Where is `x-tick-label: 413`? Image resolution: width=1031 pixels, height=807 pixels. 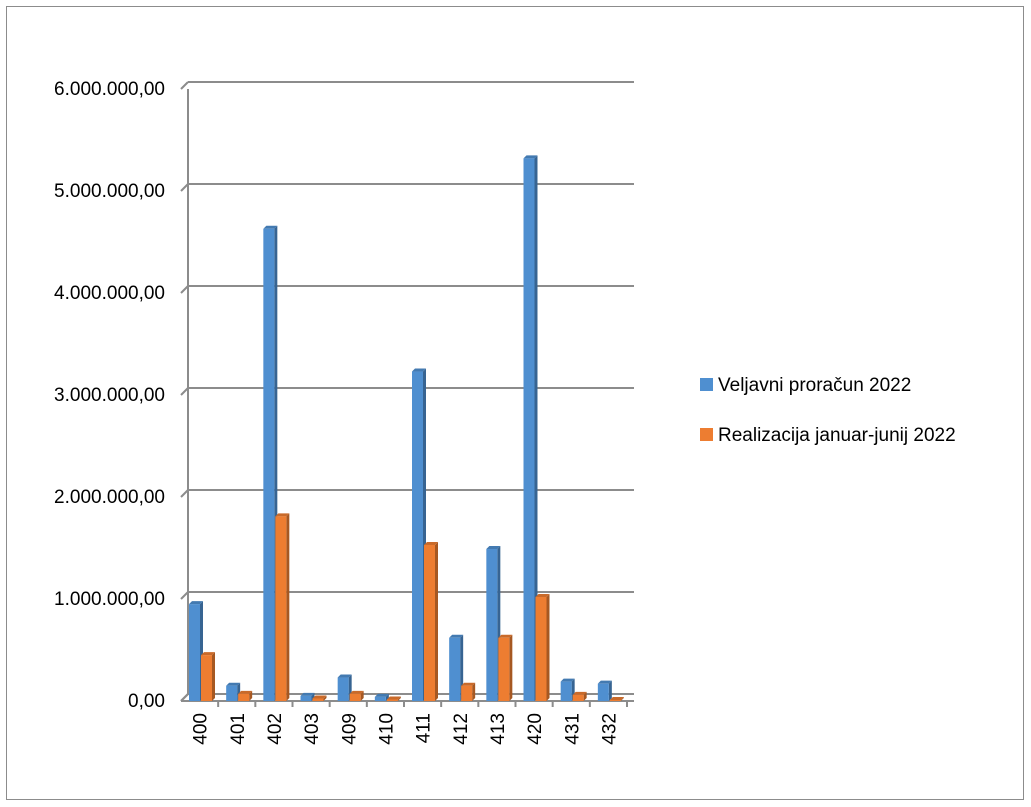 x-tick-label: 413 is located at coordinates (498, 729).